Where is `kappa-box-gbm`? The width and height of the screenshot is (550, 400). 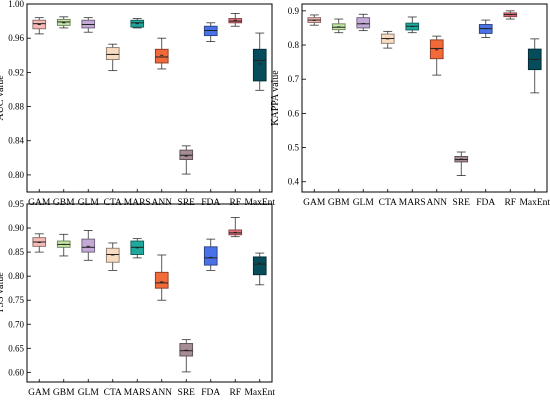
kappa-box-gbm is located at coordinates (338, 26).